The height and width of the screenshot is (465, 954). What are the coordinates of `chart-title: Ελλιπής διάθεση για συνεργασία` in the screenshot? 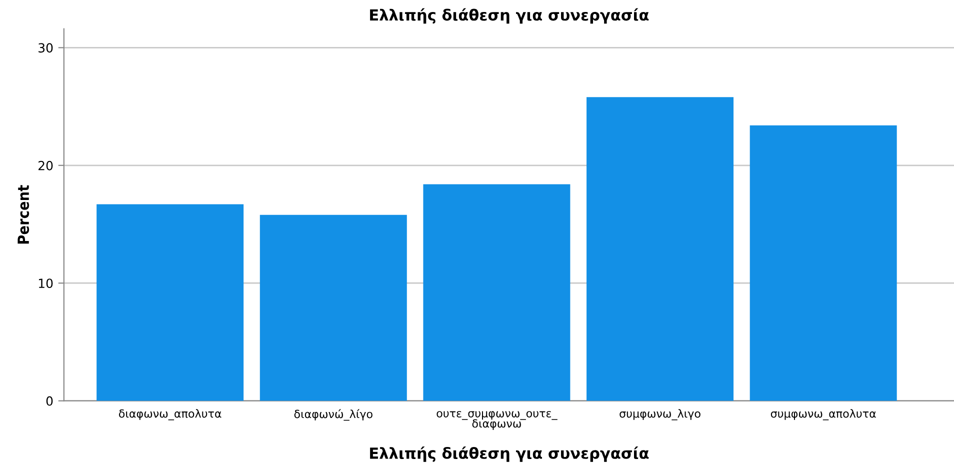 It's located at (509, 16).